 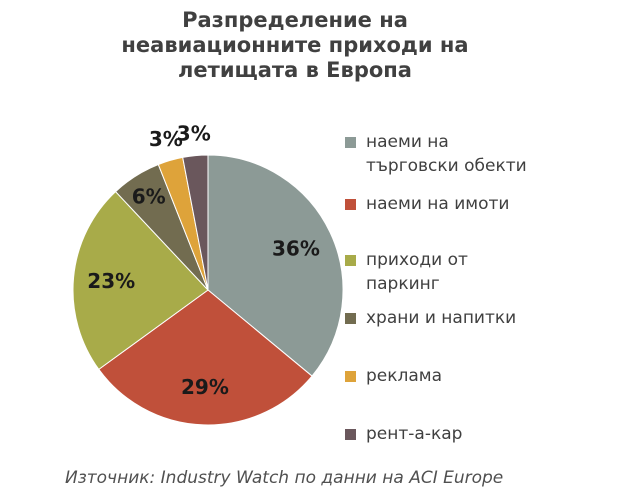 What do you see at coordinates (295, 70) in the screenshot?
I see `chart-title-line-3: летищата в Европа` at bounding box center [295, 70].